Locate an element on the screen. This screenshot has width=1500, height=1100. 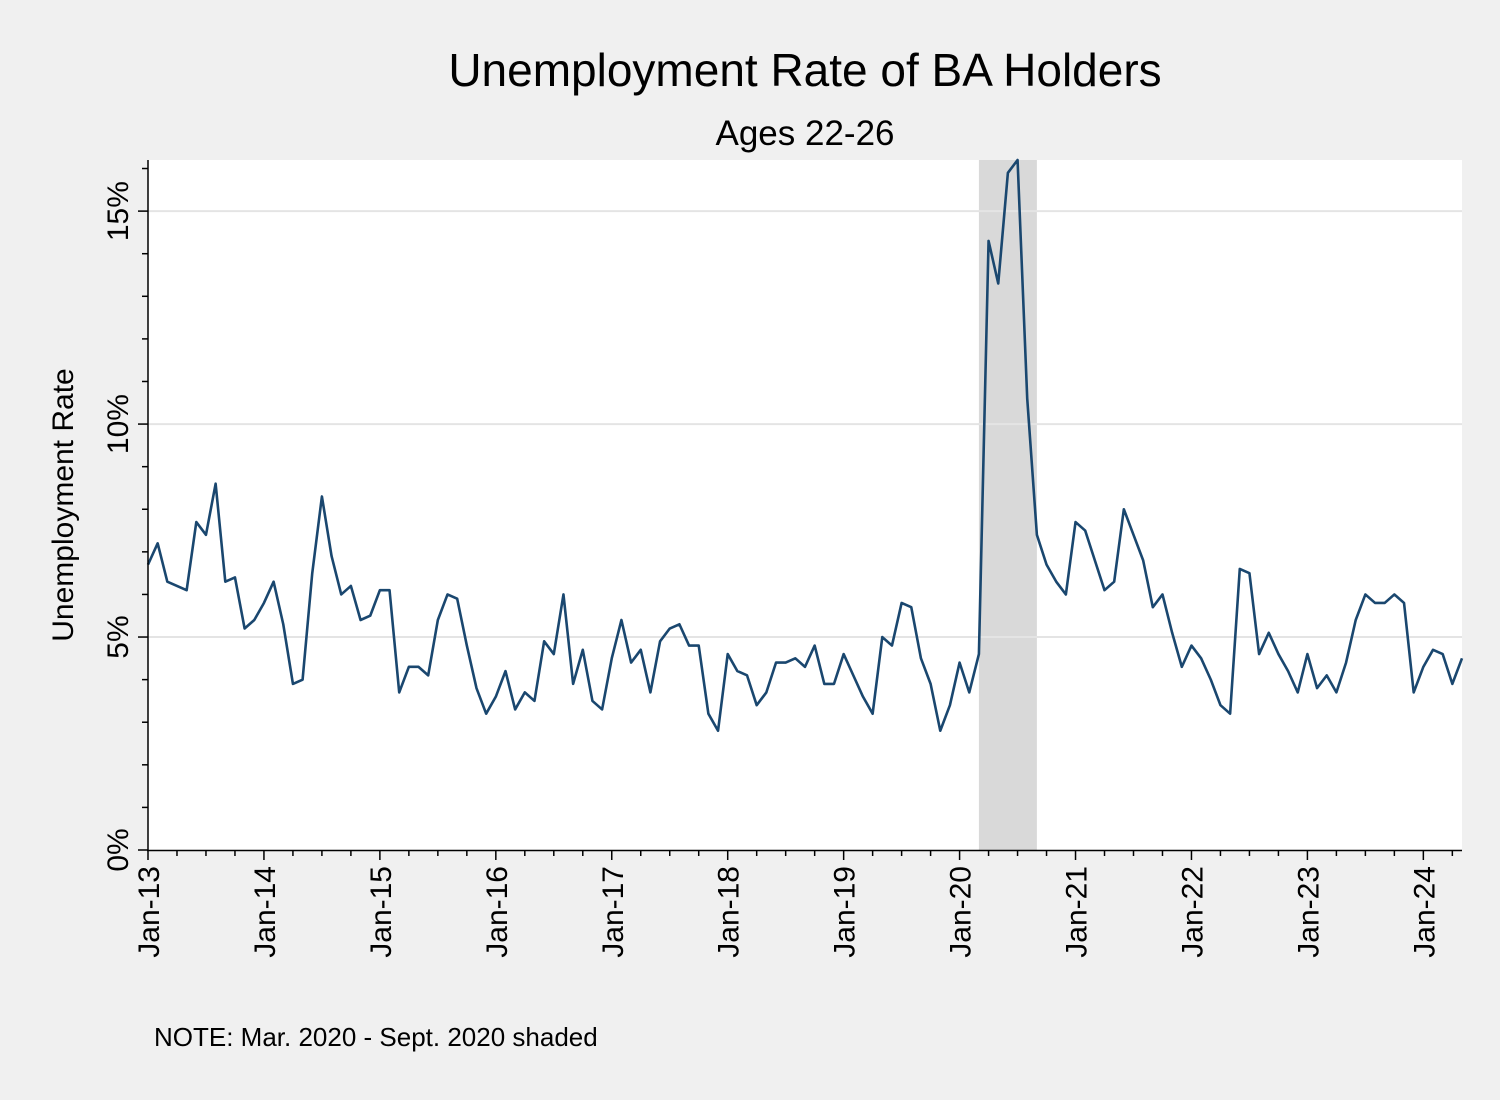
x-tick-label: Jan-17 is located at coordinates (613, 912).